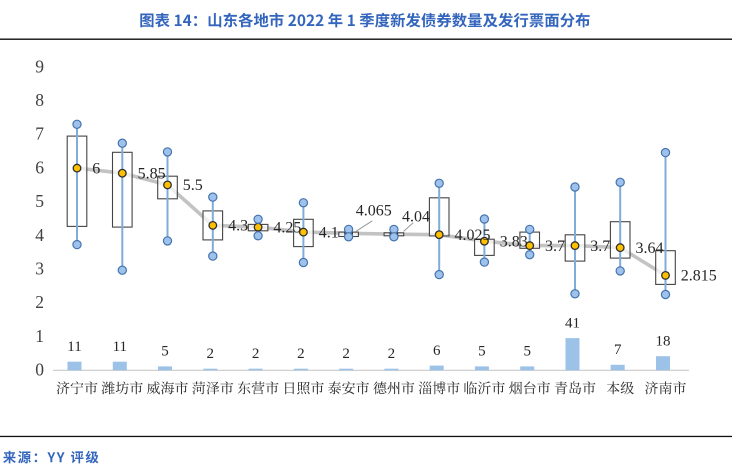 The image size is (732, 474). What do you see at coordinates (416, 216) in the screenshot?
I see `svg-text: 4.04` at bounding box center [416, 216].